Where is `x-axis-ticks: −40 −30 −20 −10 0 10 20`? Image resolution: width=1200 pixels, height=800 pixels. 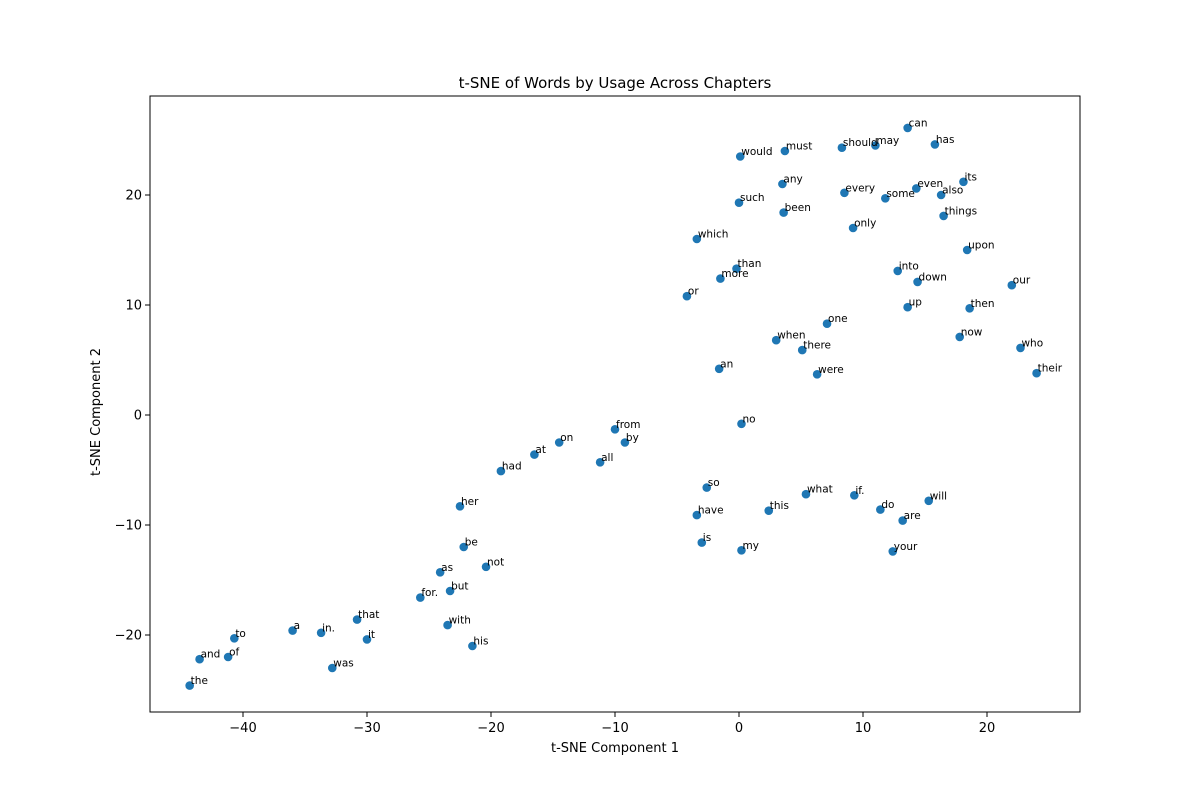 x-axis-ticks: −40 −30 −20 −10 0 10 20 is located at coordinates (612, 724).